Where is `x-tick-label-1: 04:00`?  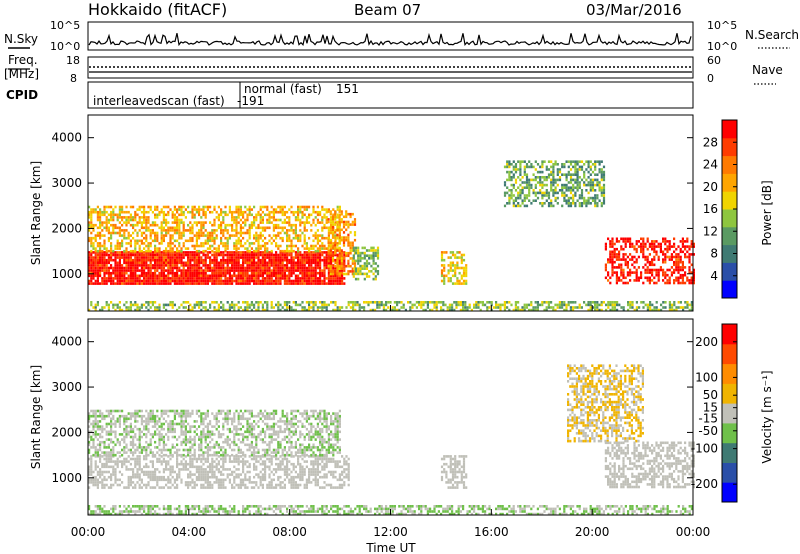
x-tick-label-1: 04:00 is located at coordinates (189, 532).